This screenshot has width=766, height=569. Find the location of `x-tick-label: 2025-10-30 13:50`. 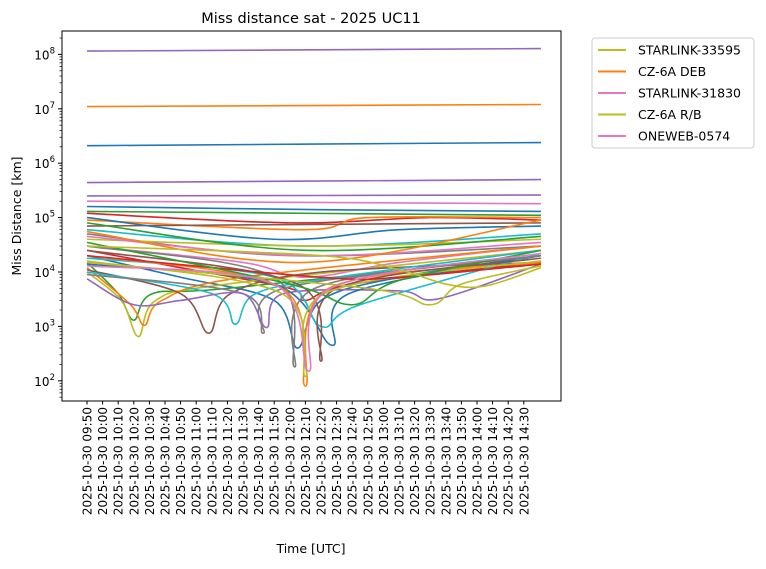

x-tick-label: 2025-10-30 13:50 is located at coordinates (462, 461).